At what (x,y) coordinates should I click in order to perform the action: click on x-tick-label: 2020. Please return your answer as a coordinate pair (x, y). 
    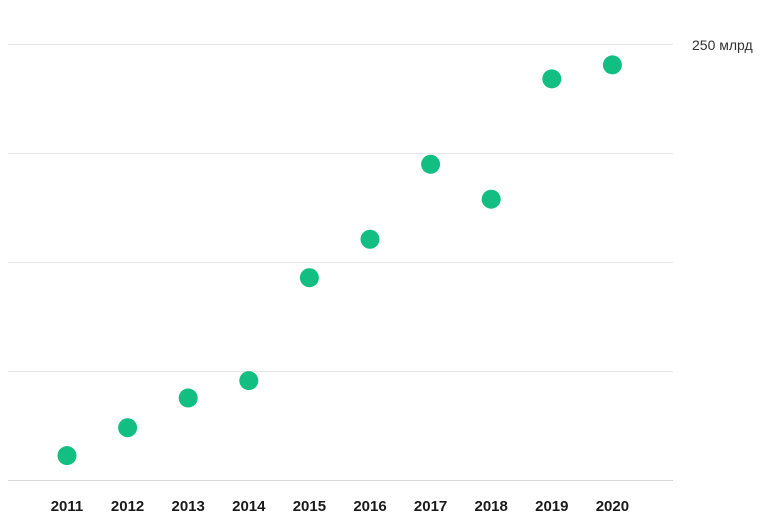
    Looking at the image, I should click on (612, 506).